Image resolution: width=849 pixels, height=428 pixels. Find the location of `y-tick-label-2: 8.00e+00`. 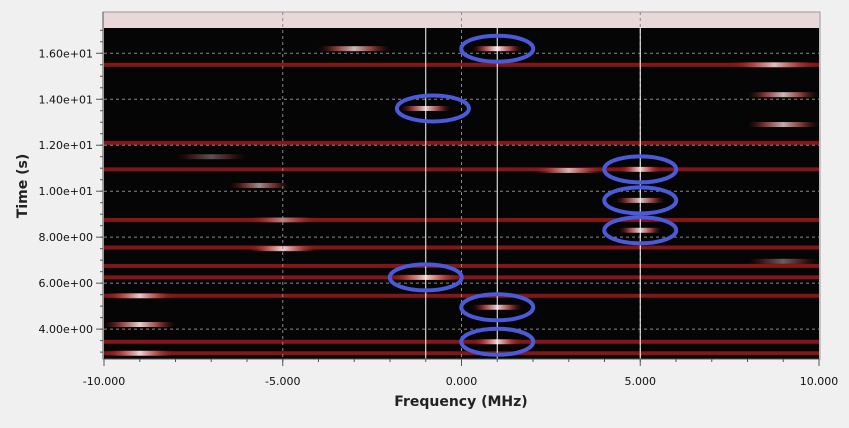

y-tick-label-2: 8.00e+00 is located at coordinates (66, 237).